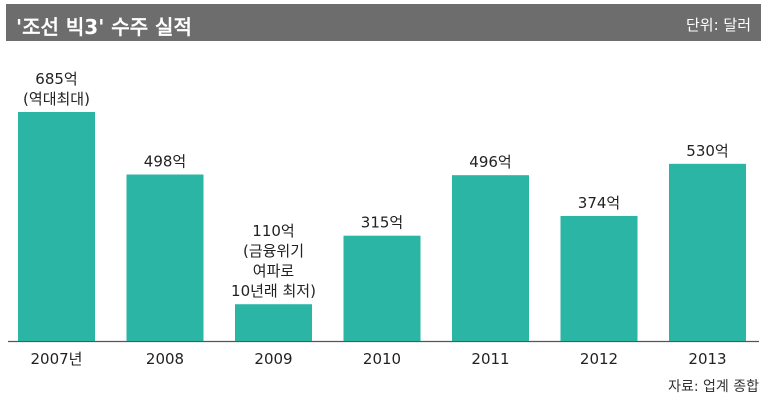  I want to click on data-label: 여파로, so click(274, 271).